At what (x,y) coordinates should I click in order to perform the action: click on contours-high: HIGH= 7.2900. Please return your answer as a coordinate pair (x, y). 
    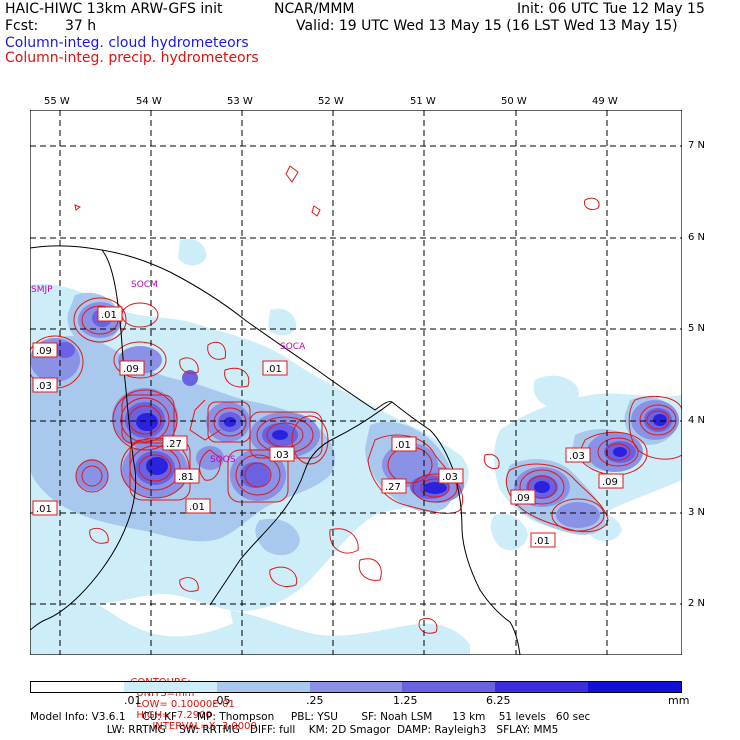
    Looking at the image, I should click on (174, 715).